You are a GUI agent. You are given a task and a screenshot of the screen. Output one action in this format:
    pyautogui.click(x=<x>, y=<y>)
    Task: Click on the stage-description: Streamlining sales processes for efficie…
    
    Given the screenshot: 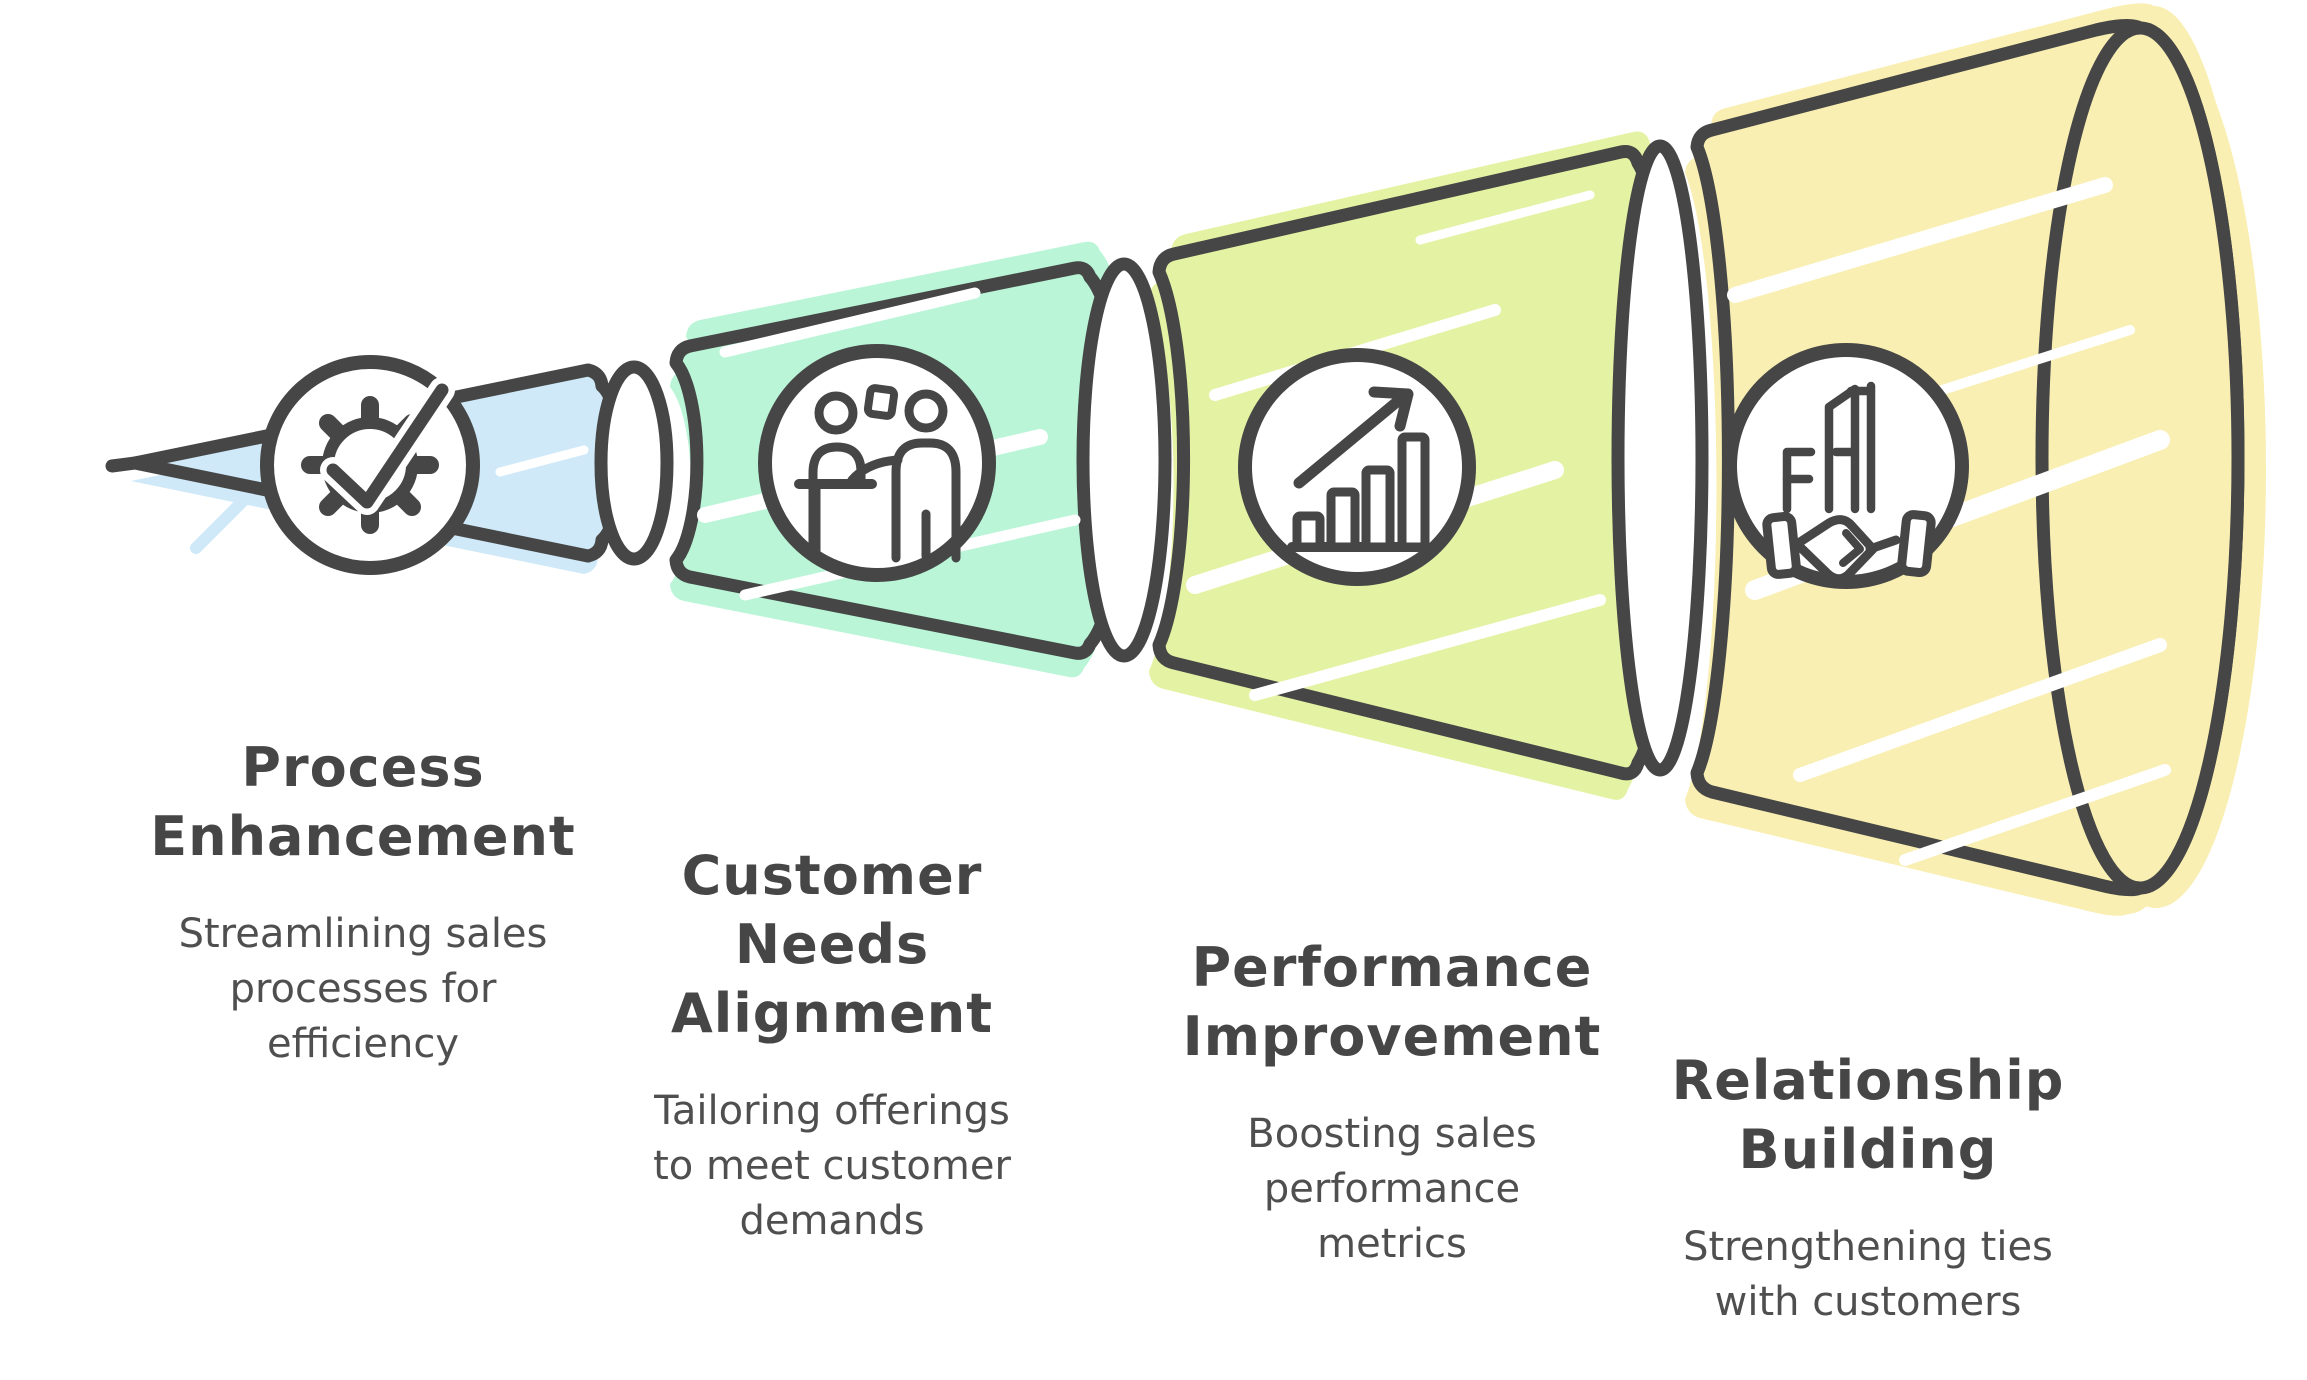 What is the action you would take?
    pyautogui.click(x=363, y=989)
    